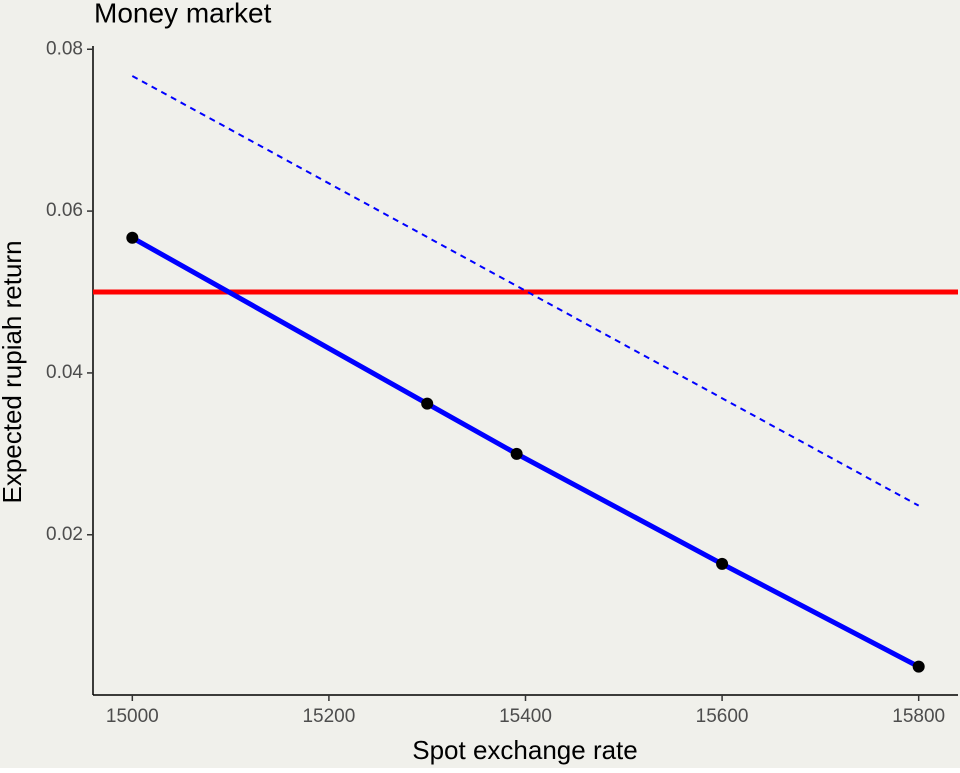 Image resolution: width=960 pixels, height=773 pixels. Describe the element at coordinates (64, 210) in the screenshot. I see `y-tick-label: 0.06` at that location.